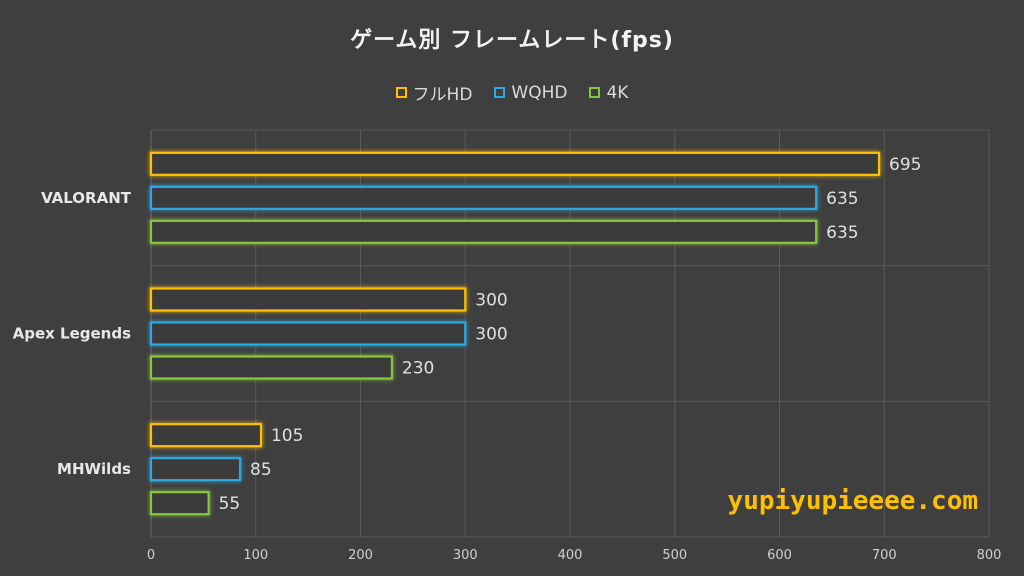 The height and width of the screenshot is (576, 1024). I want to click on data-label-mhwilds-1: 85, so click(261, 470).